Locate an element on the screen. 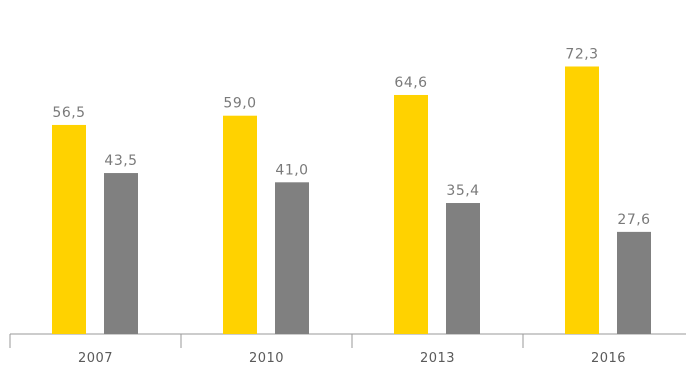 Image resolution: width=686 pixels, height=371 pixels. data-label-2013-series-2: 35,4 is located at coordinates (462, 191).